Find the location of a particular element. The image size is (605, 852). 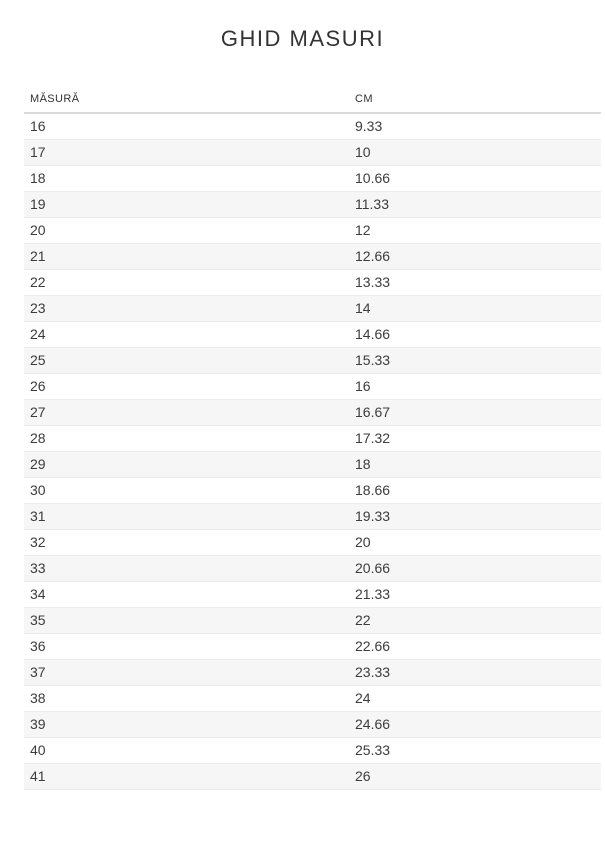

cm-cell: 14.66 is located at coordinates (475, 334).